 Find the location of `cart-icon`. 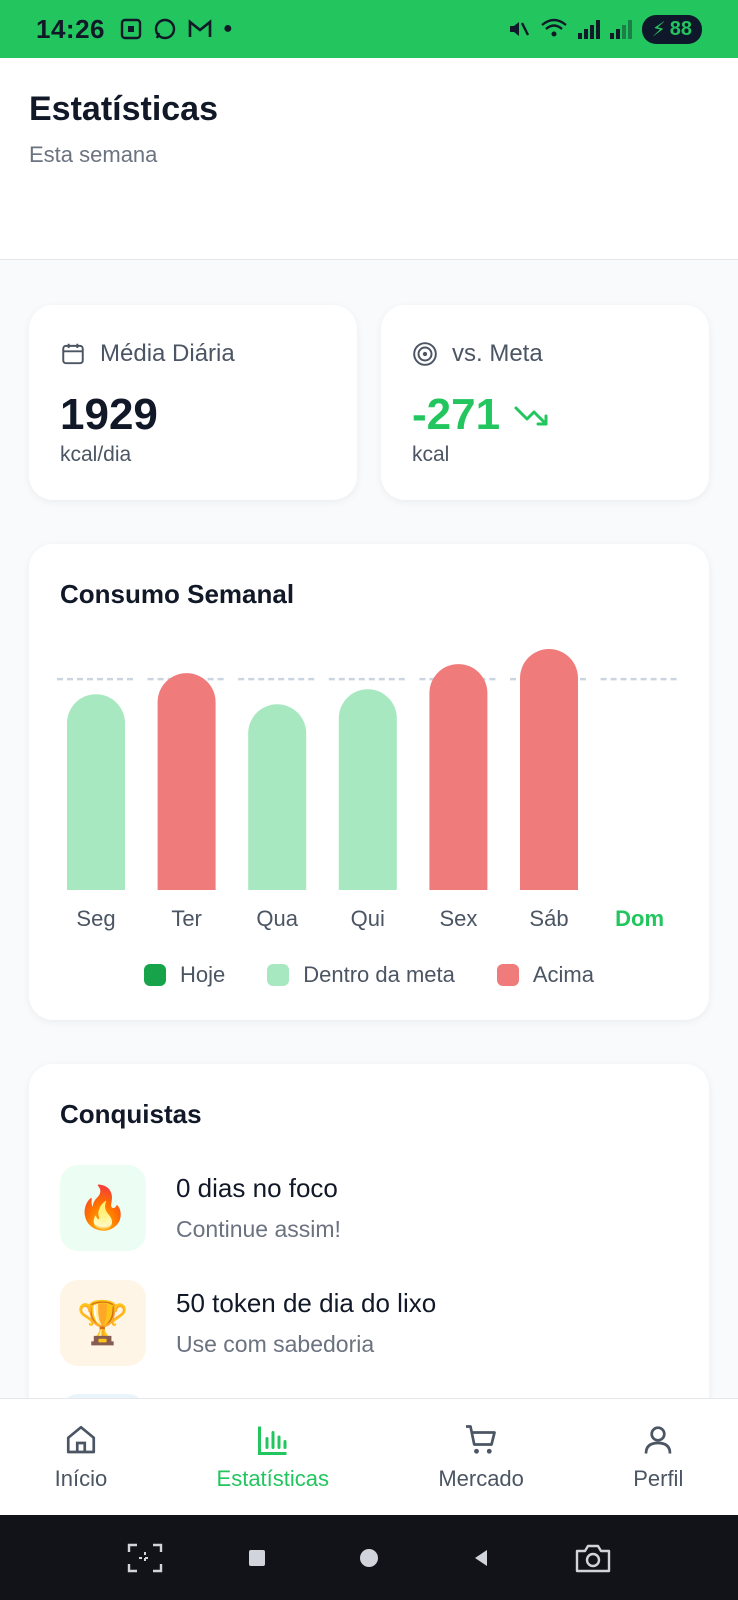

cart-icon is located at coordinates (481, 1439).